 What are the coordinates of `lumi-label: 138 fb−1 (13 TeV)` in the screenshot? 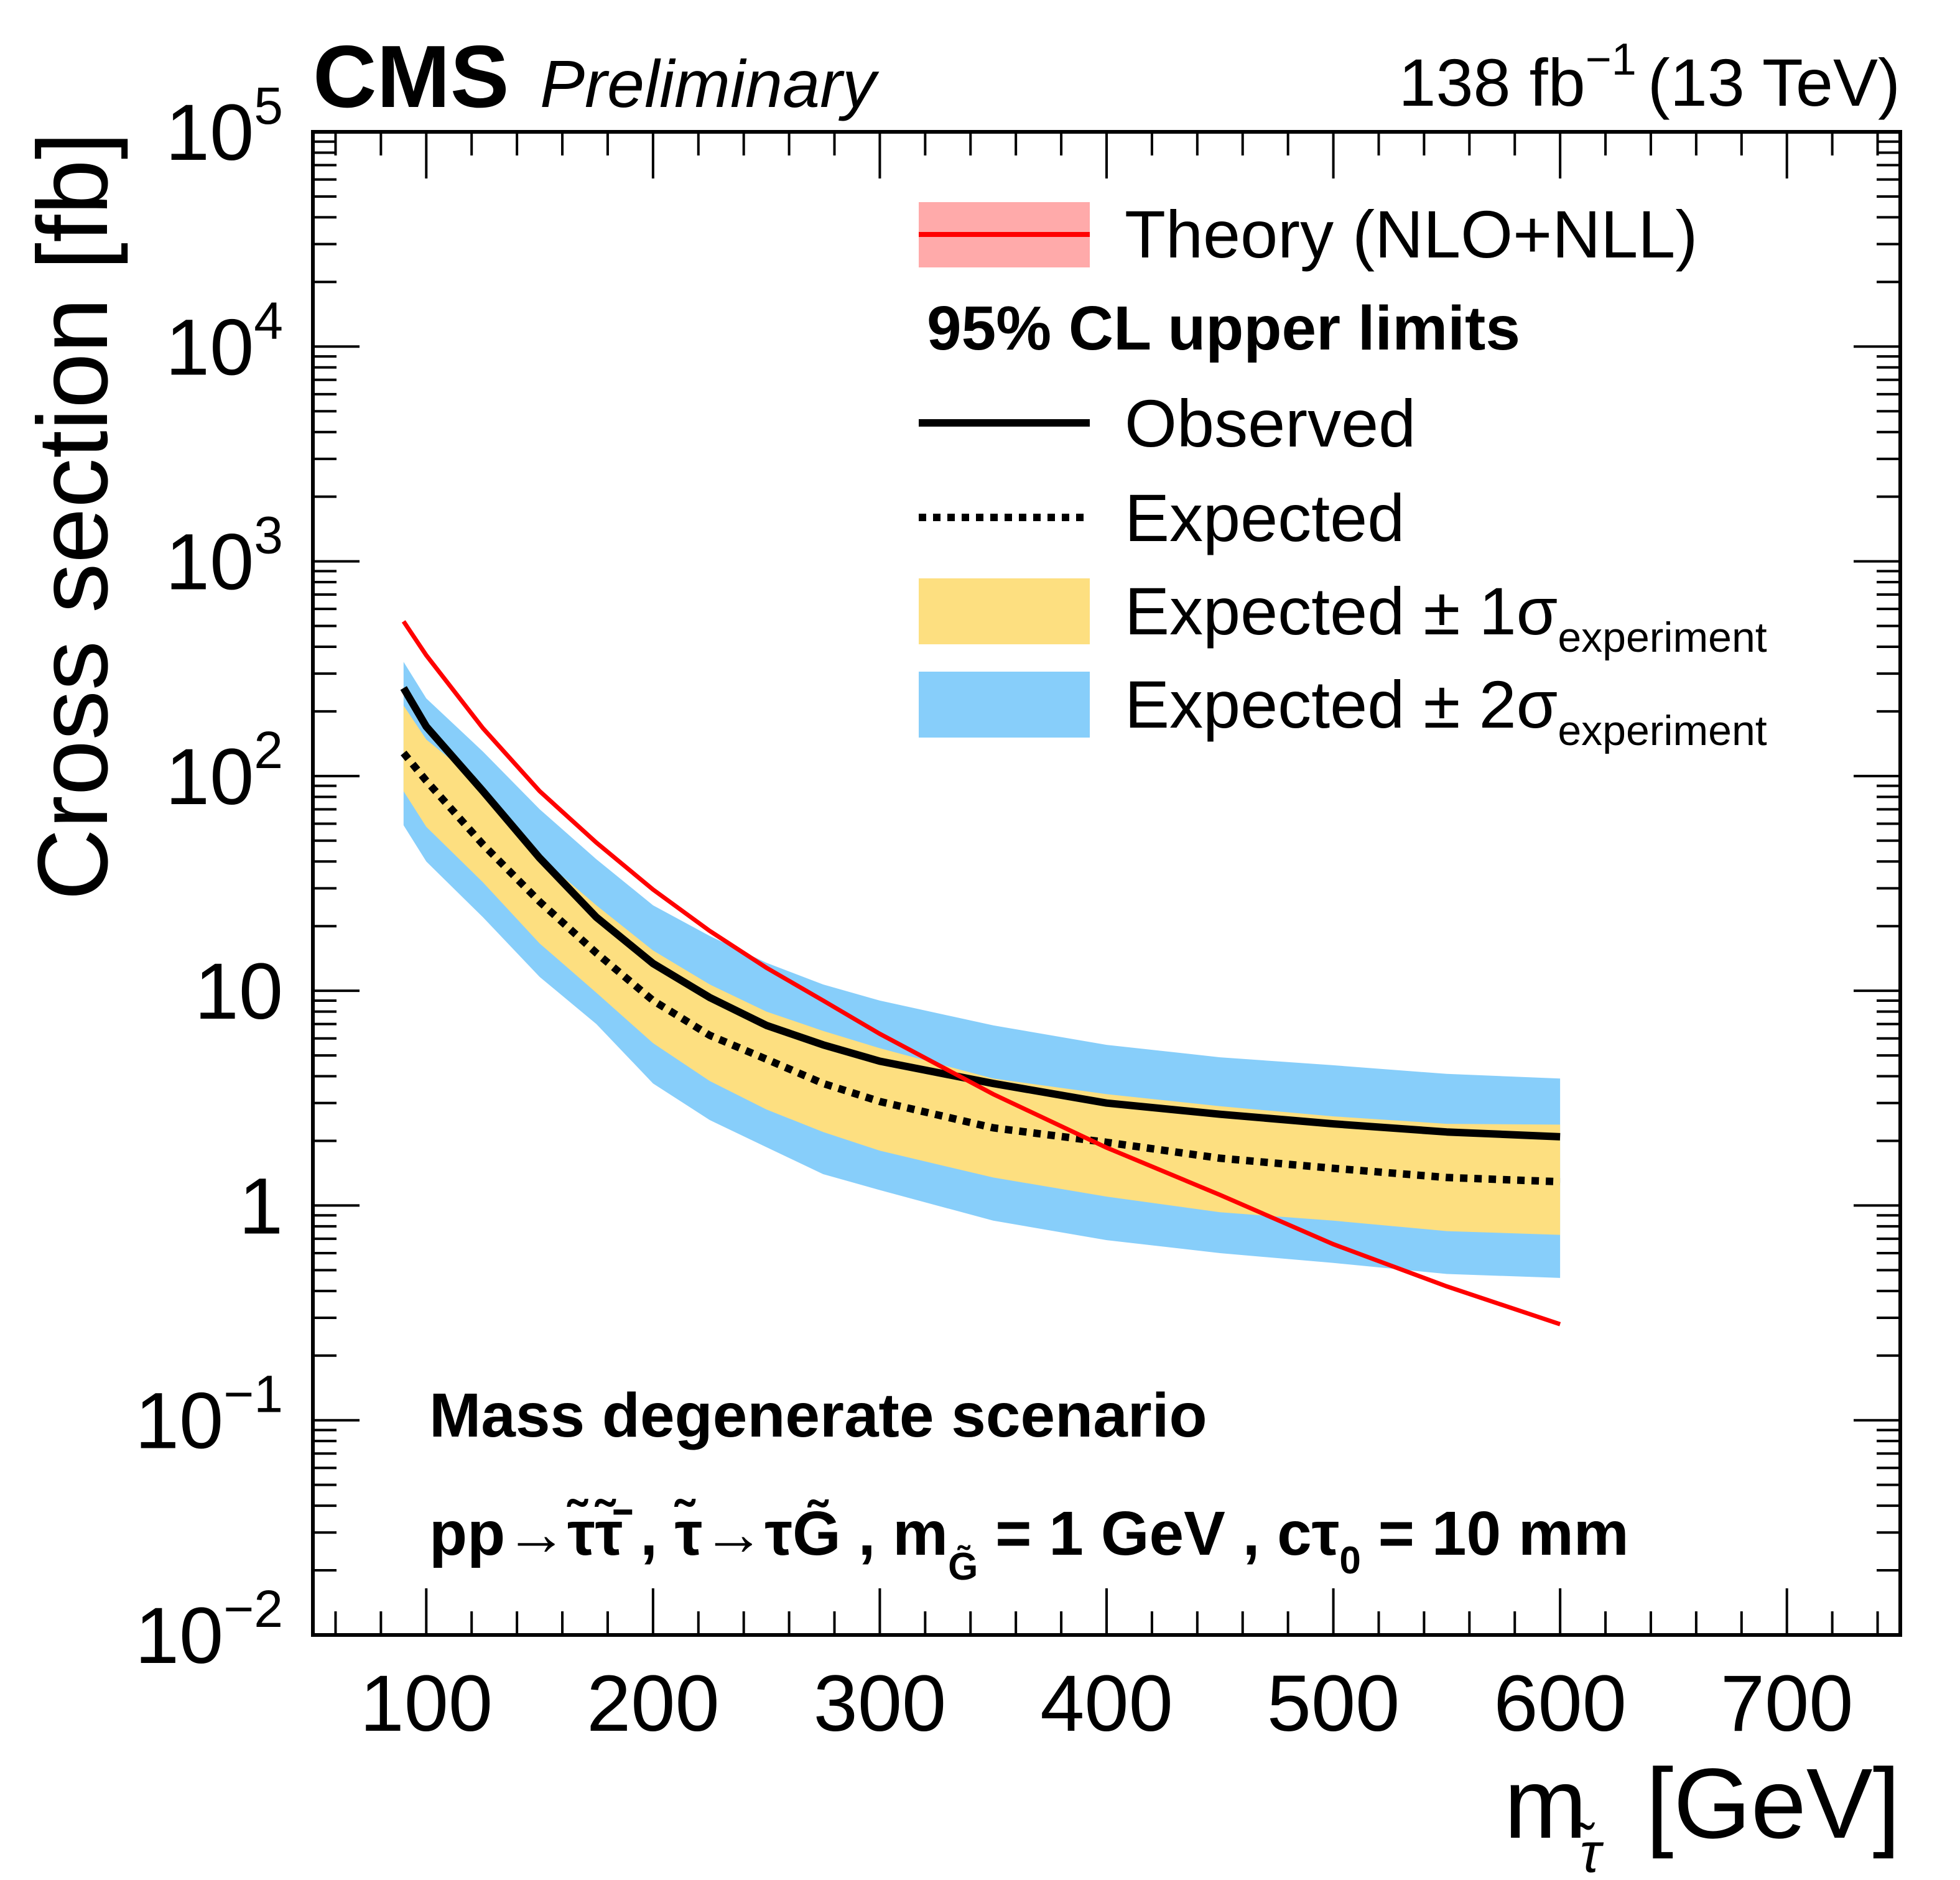 It's located at (1649, 77).